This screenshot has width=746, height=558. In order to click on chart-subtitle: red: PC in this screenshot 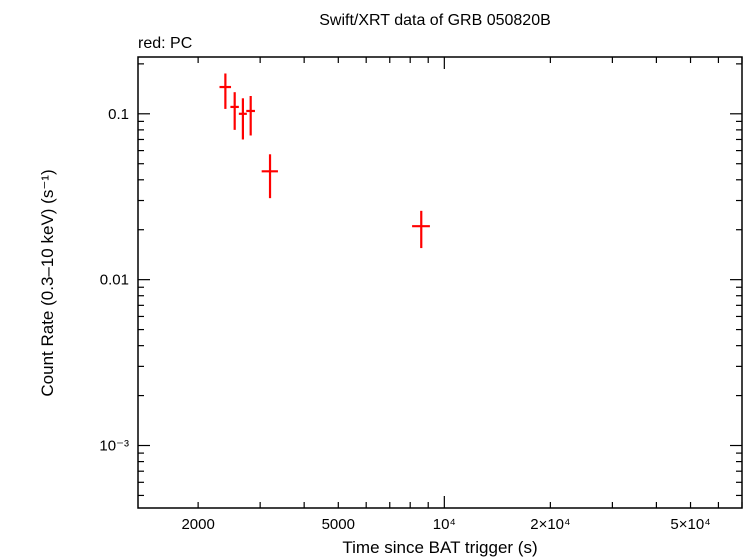, I will do `click(165, 43)`.